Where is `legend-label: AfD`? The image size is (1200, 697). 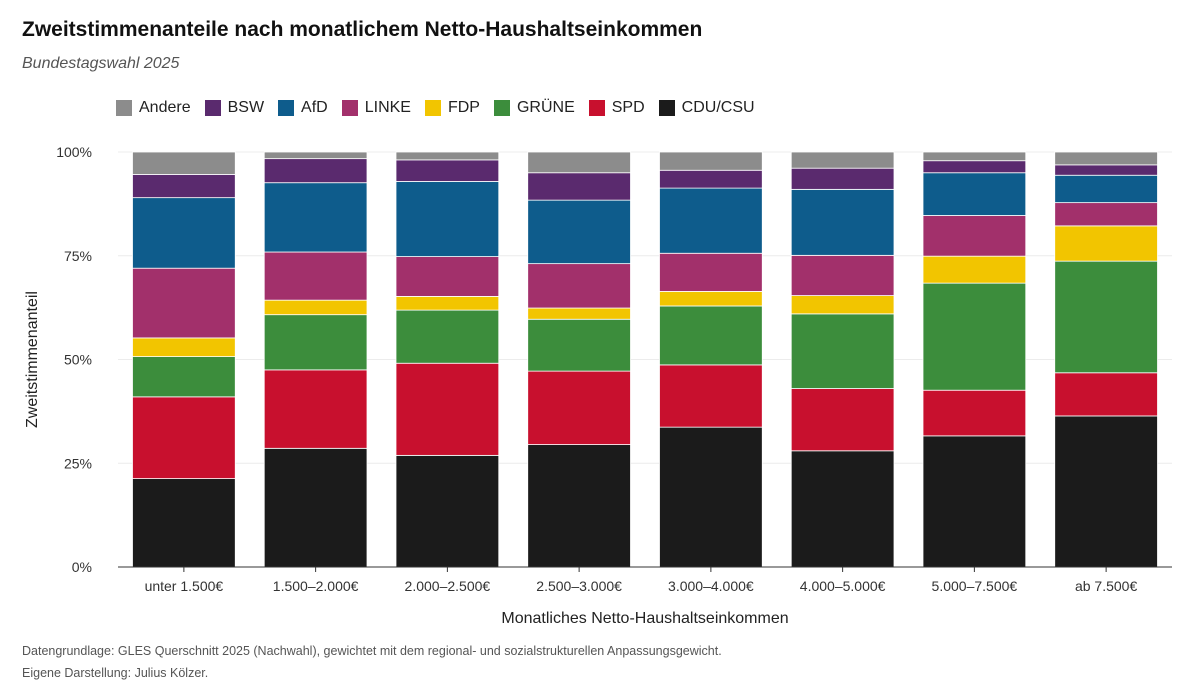
legend-label: AfD is located at coordinates (314, 107).